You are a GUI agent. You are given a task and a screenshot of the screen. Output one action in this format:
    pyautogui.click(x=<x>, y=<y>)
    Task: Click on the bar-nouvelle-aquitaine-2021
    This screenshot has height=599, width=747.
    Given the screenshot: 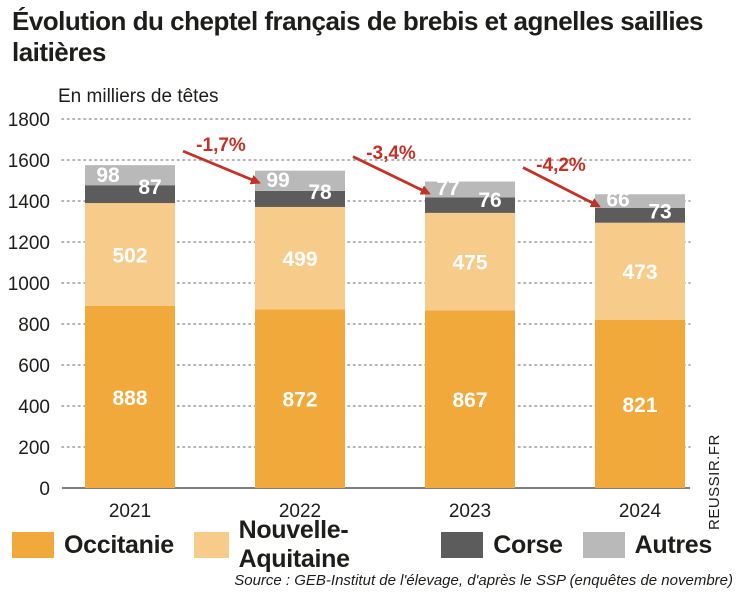 What is the action you would take?
    pyautogui.click(x=130, y=254)
    